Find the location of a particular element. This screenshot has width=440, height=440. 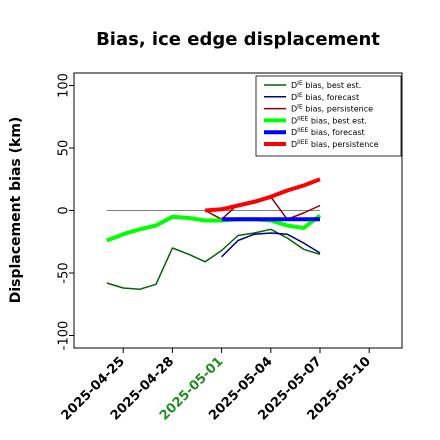

series-line-ie-bias-best-est is located at coordinates (213, 259).